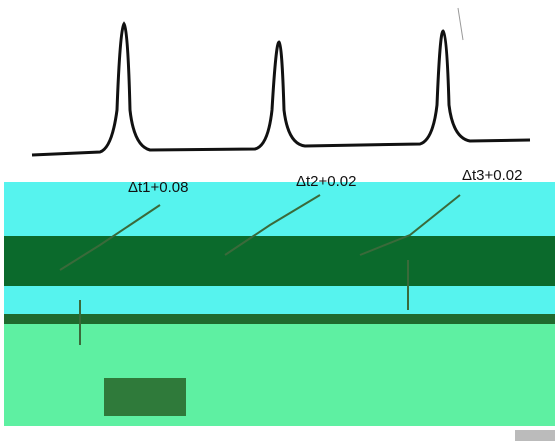 This screenshot has width=555, height=441. What do you see at coordinates (279, 319) in the screenshot?
I see `band-thin-green` at bounding box center [279, 319].